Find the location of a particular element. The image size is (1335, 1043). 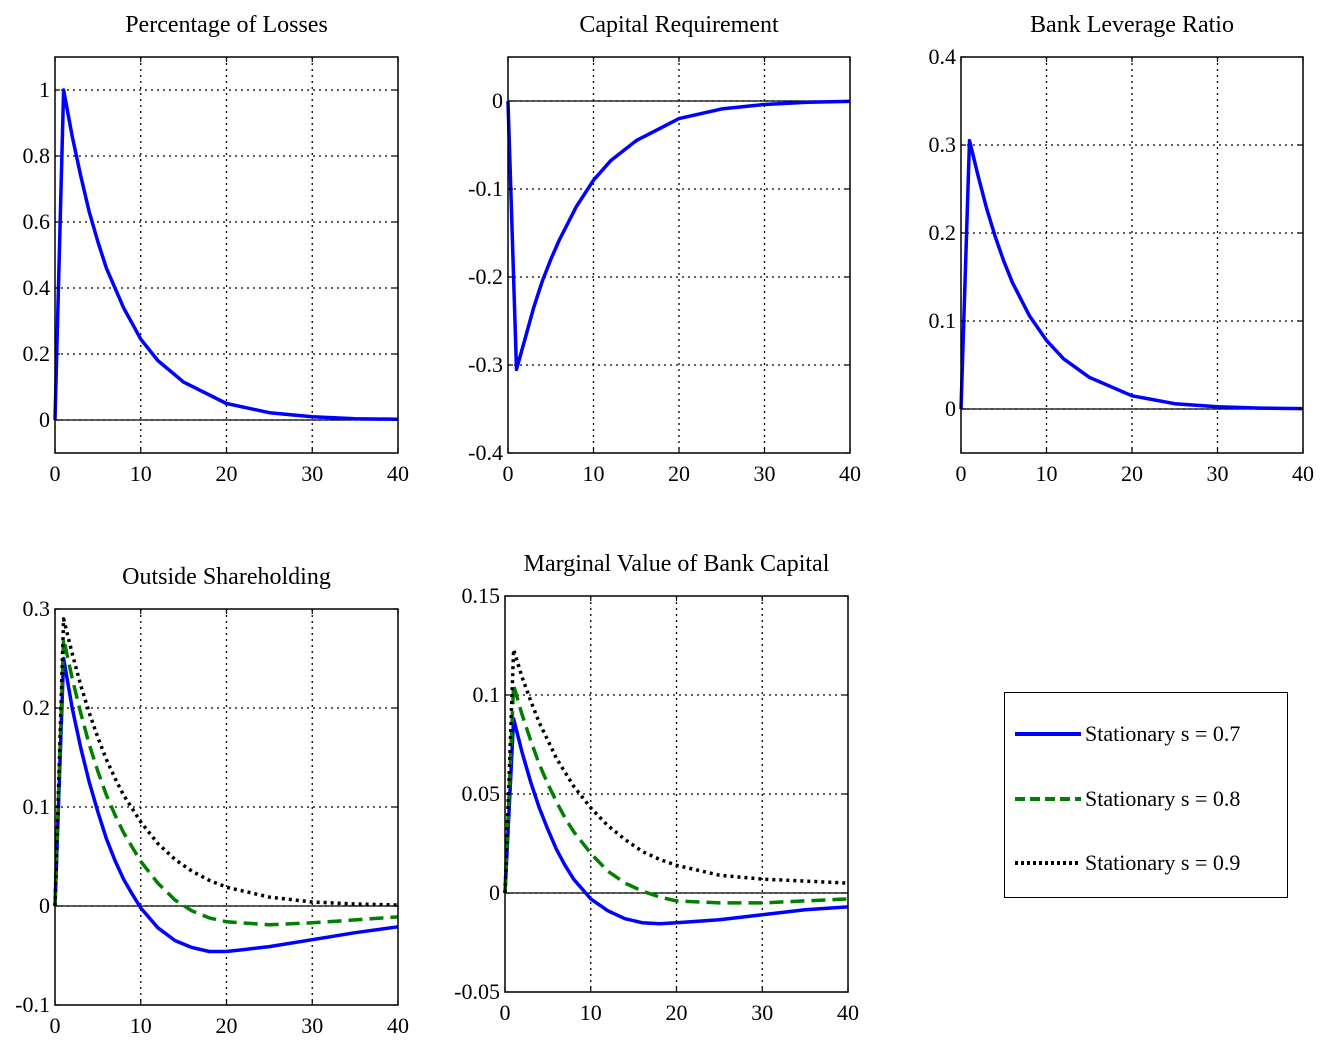

chart-title: Percentage of Losses is located at coordinates (226, 25).